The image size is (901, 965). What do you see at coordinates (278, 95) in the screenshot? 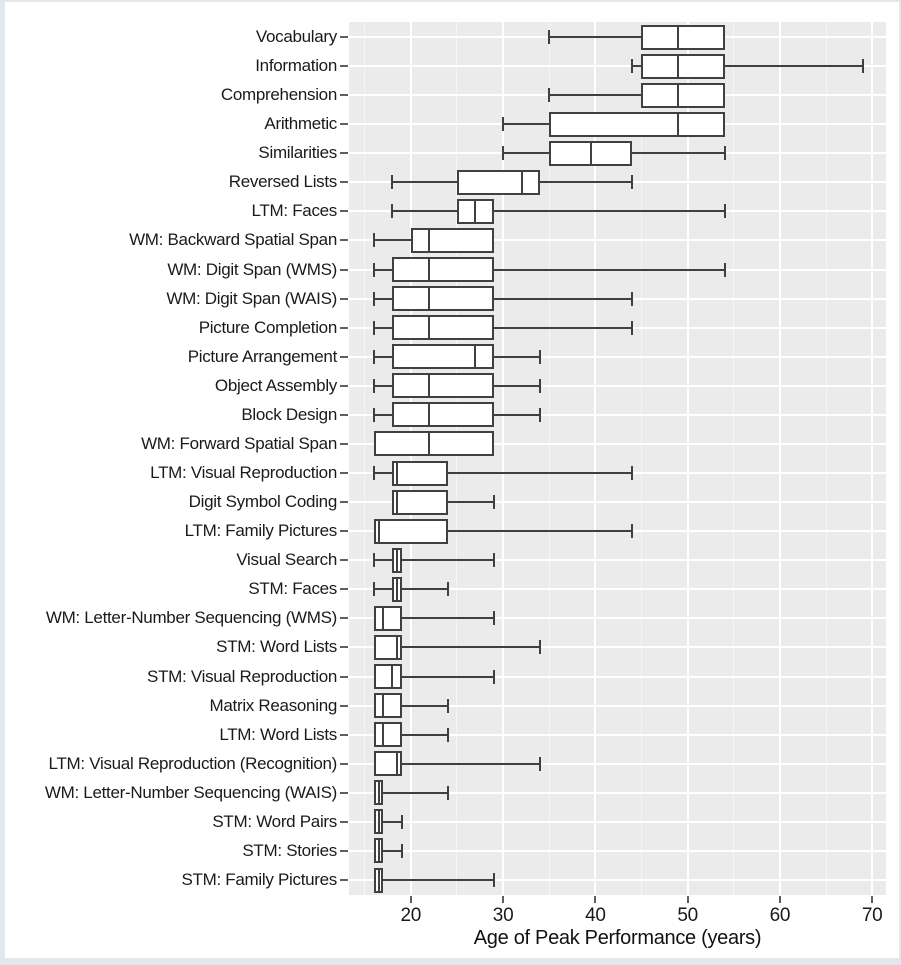
I see `category-label: Comprehension` at bounding box center [278, 95].